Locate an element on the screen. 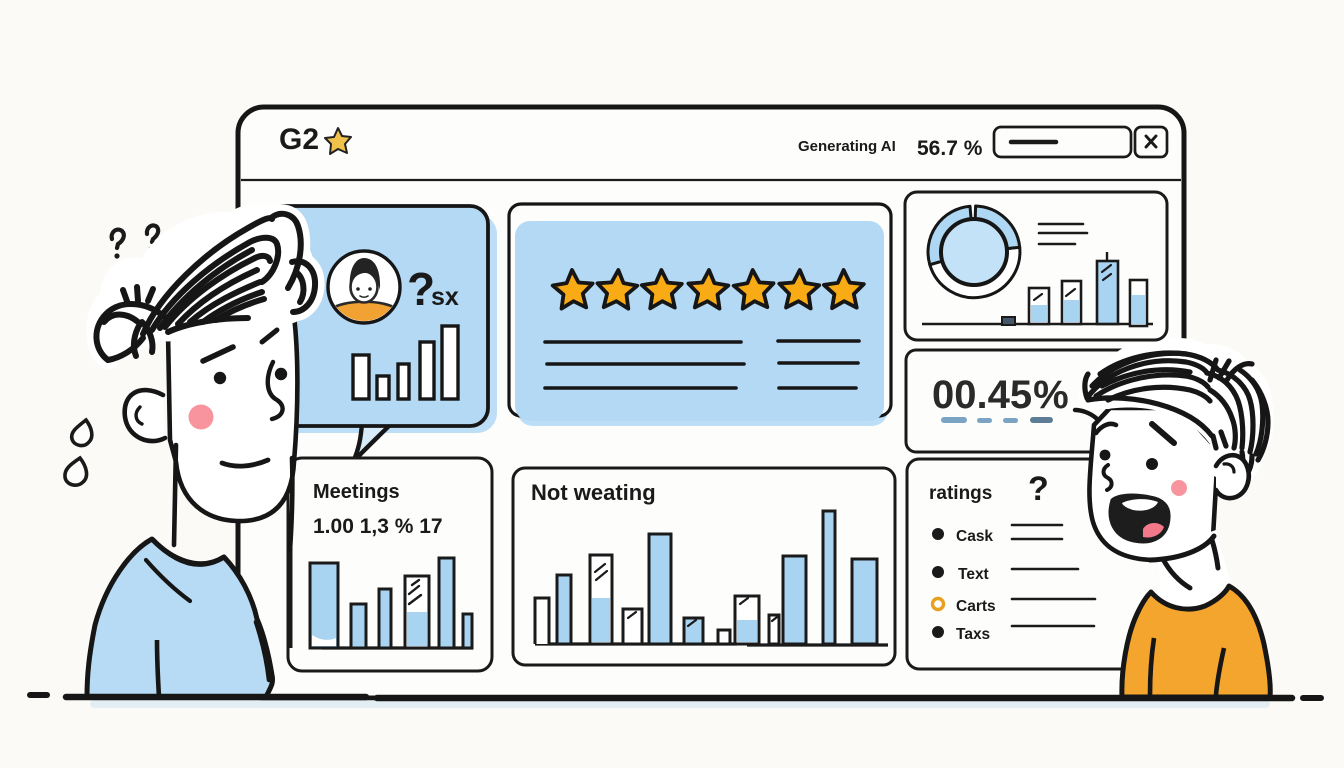  svg-text: sx is located at coordinates (445, 297).